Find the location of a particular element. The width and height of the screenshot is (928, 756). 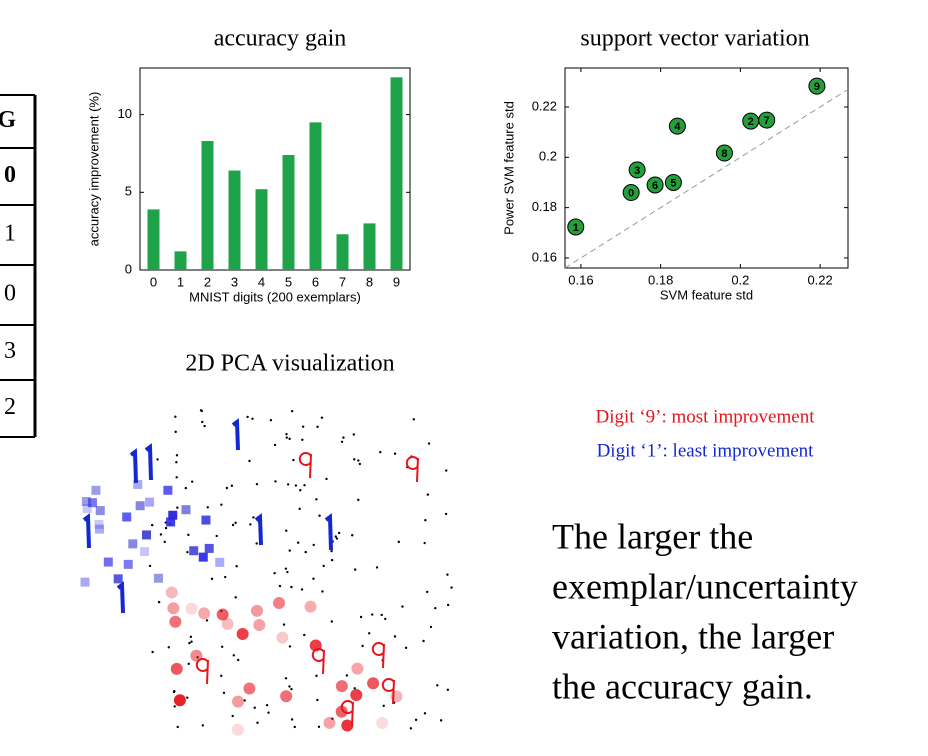

x-tick-label: 1 is located at coordinates (180, 281).